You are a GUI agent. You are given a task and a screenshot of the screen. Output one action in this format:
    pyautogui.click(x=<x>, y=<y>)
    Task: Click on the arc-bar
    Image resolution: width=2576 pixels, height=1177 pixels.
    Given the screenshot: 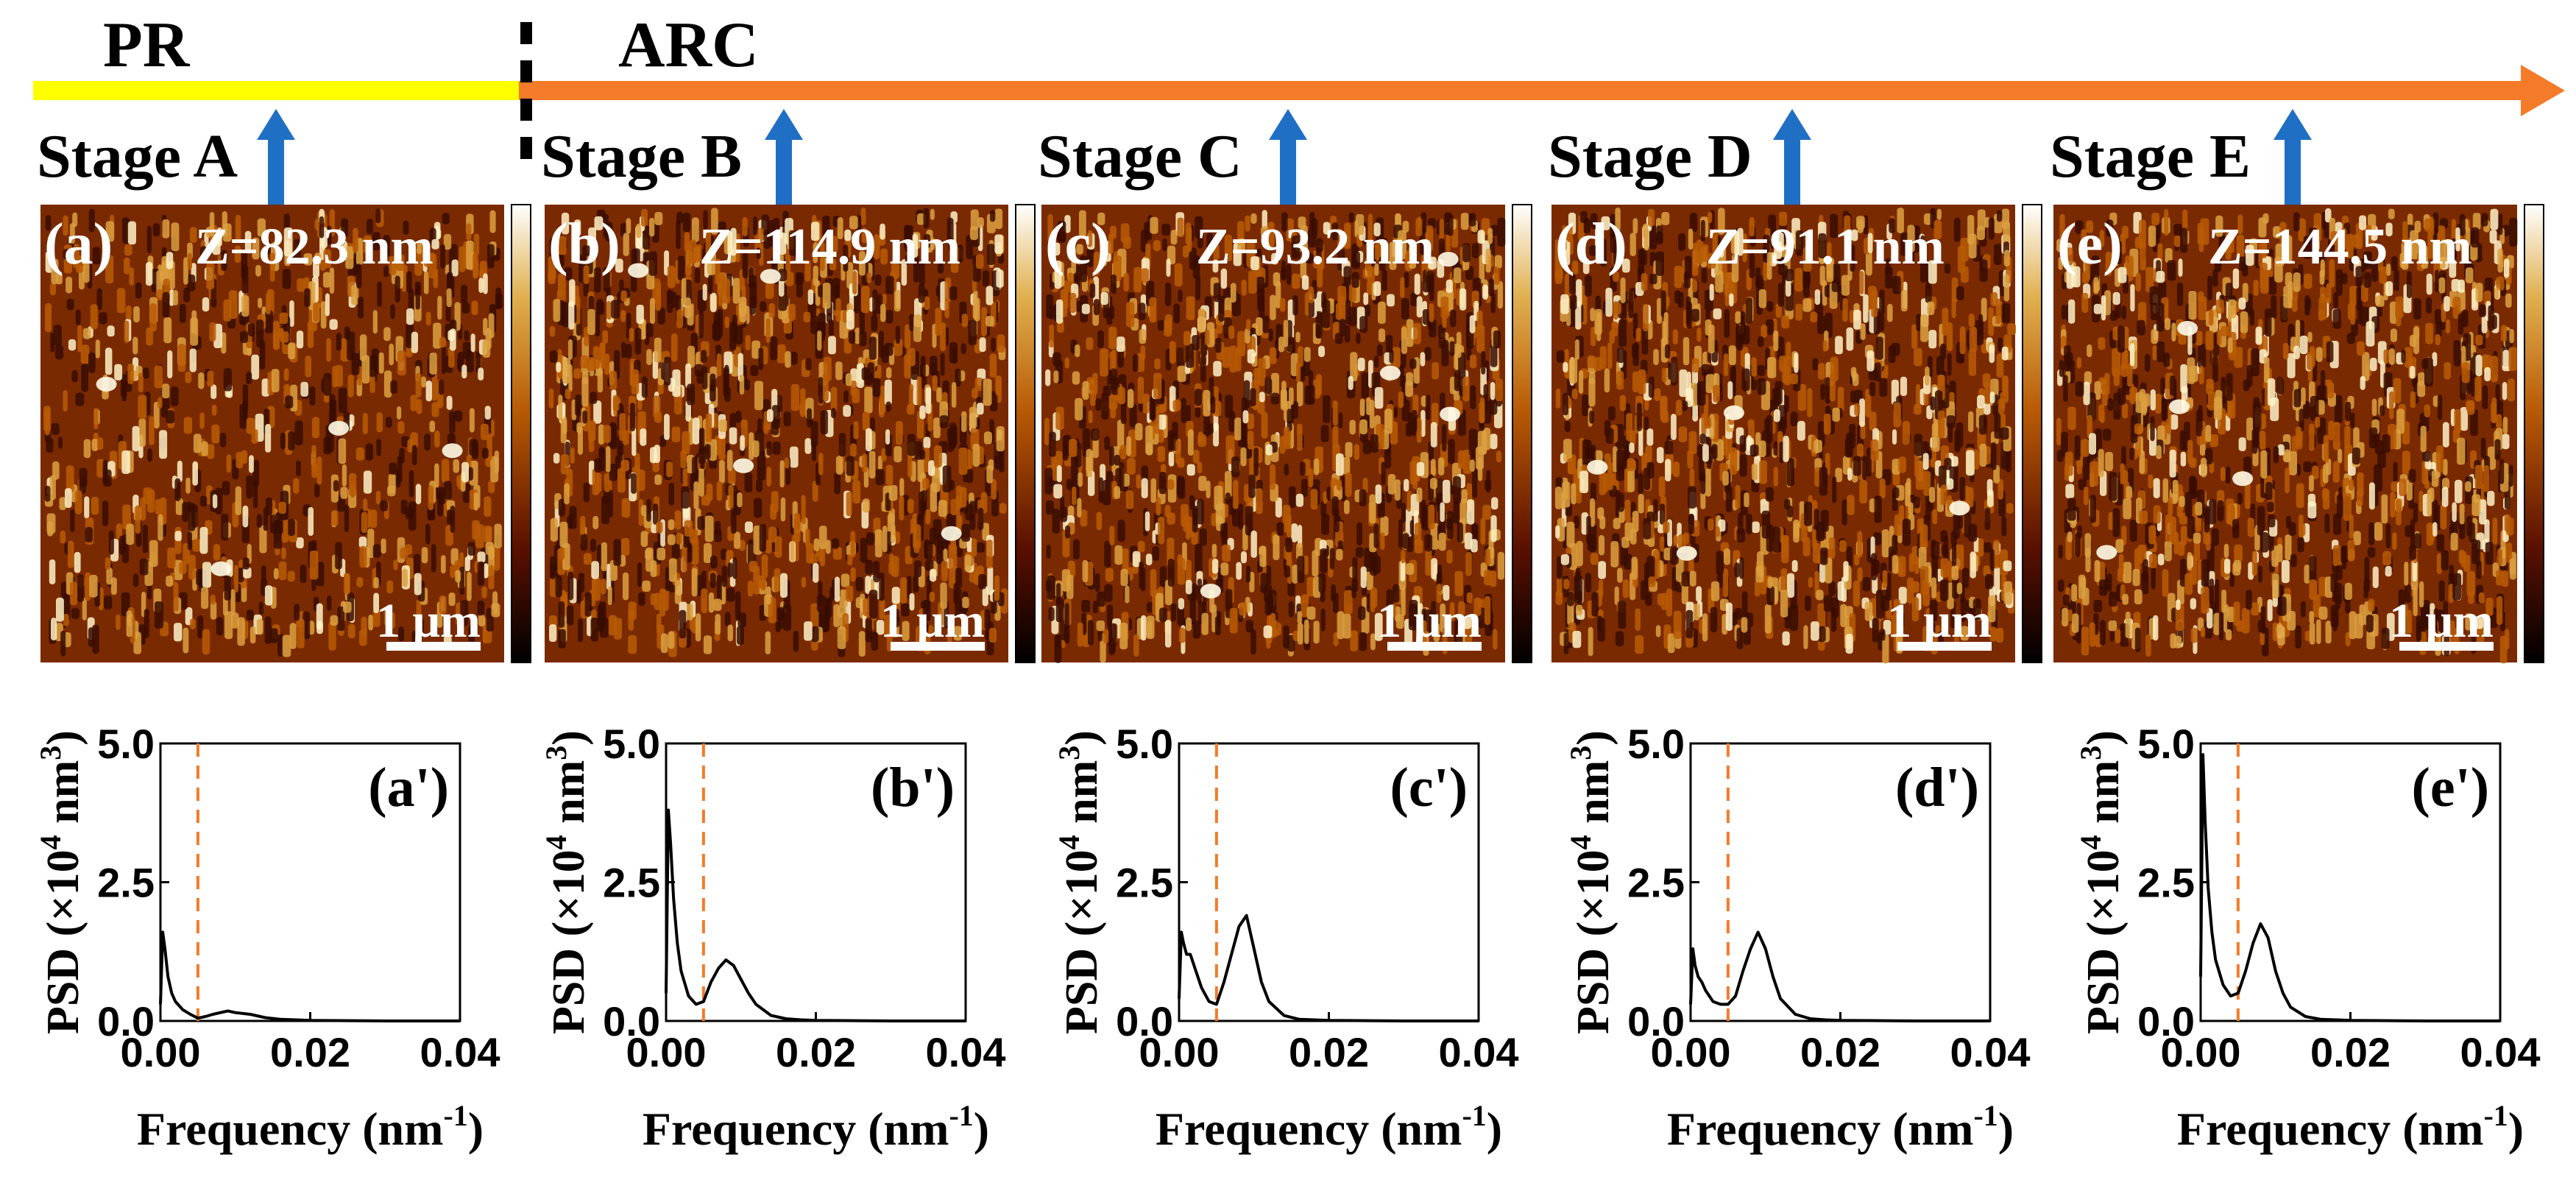 What is the action you would take?
    pyautogui.click(x=1523, y=90)
    